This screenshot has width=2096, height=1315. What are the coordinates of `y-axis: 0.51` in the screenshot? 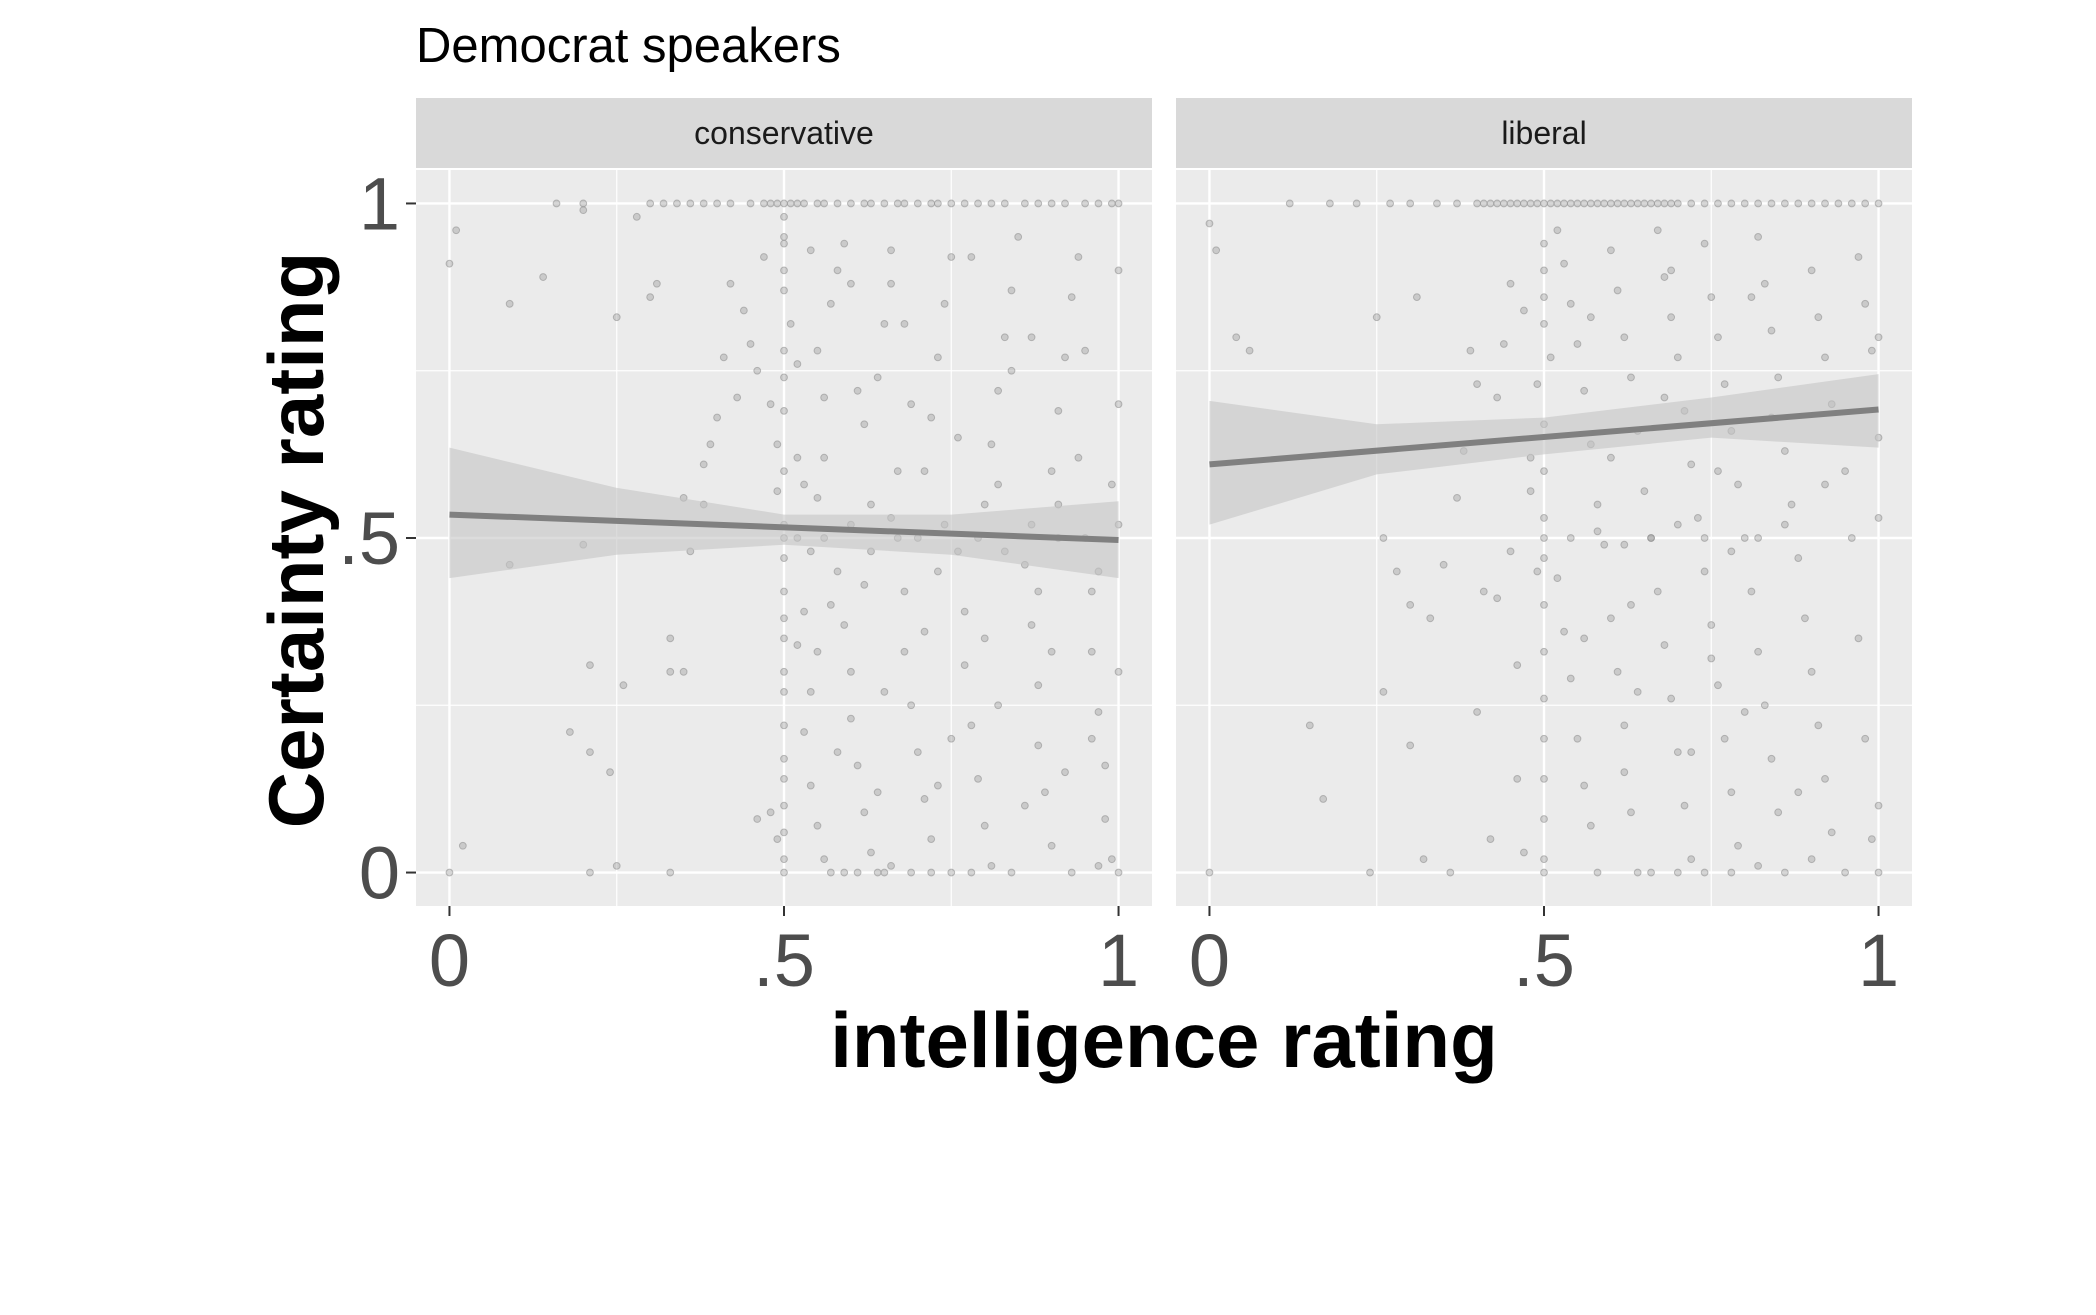 It's located at (377, 538).